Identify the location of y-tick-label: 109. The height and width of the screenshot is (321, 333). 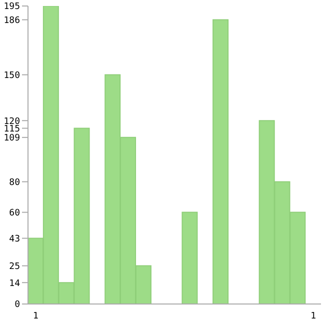
(12, 139).